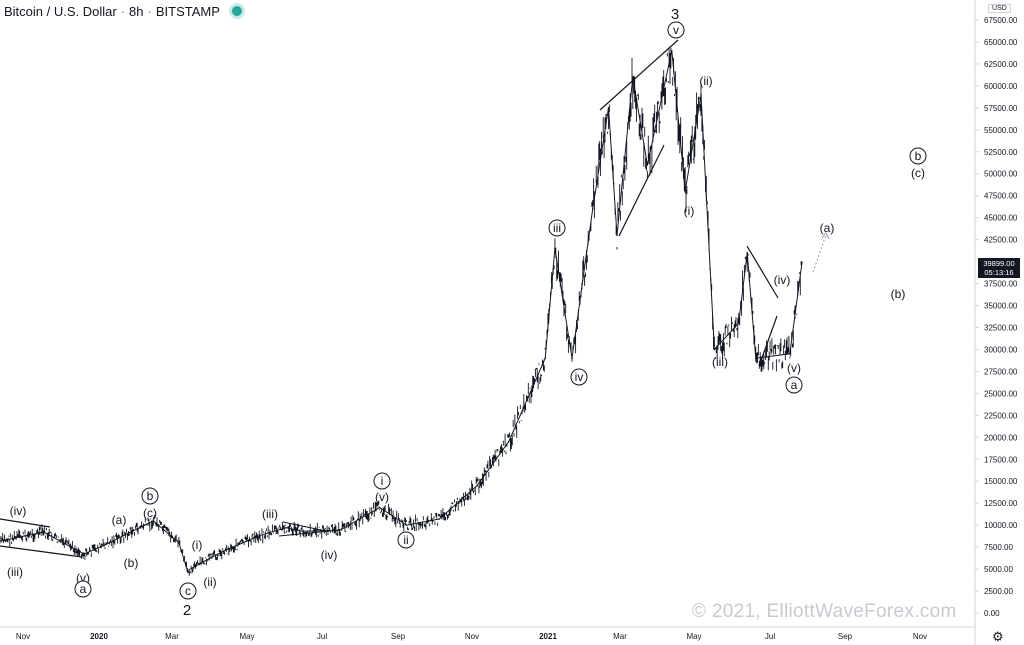 The height and width of the screenshot is (645, 1024). Describe the element at coordinates (1001, 42) in the screenshot. I see `price-tick-label: 65000.00` at that location.